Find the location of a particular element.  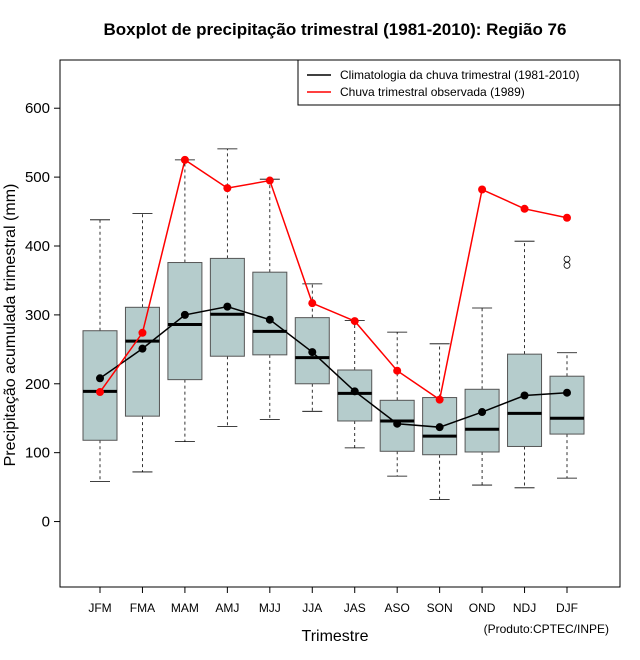

box-ond is located at coordinates (482, 396).